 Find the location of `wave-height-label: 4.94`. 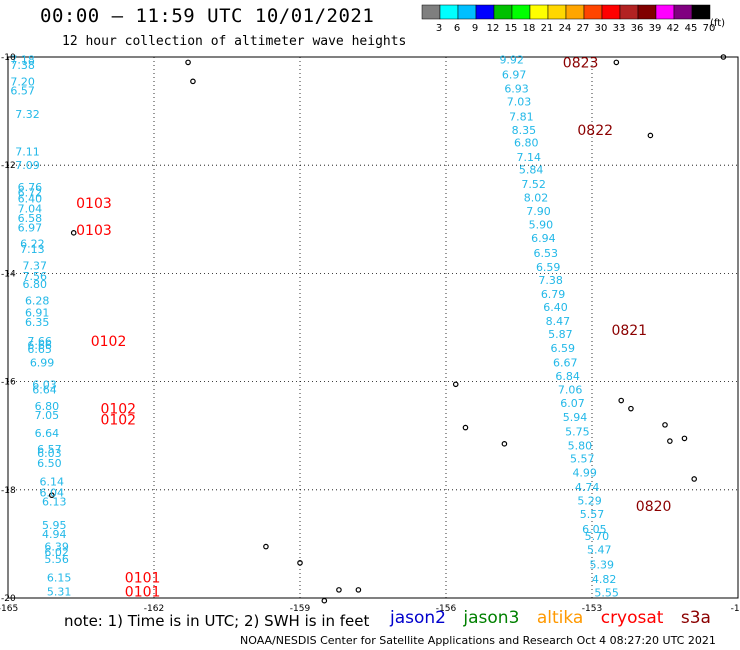

wave-height-label: 4.94 is located at coordinates (54, 534).